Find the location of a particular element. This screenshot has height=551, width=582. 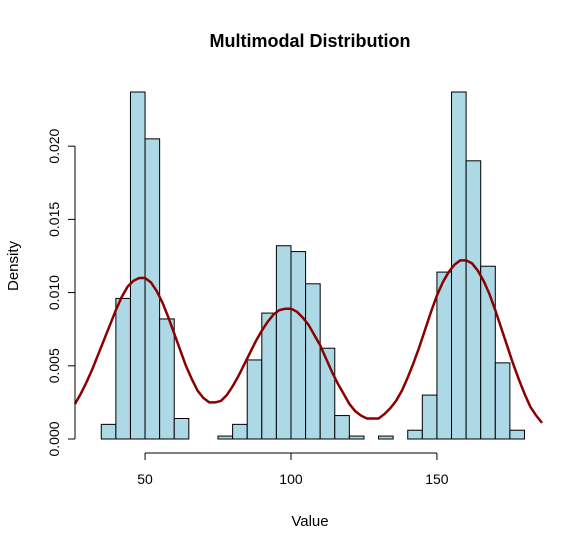

y-tick-label: 0.020 is located at coordinates (54, 145).